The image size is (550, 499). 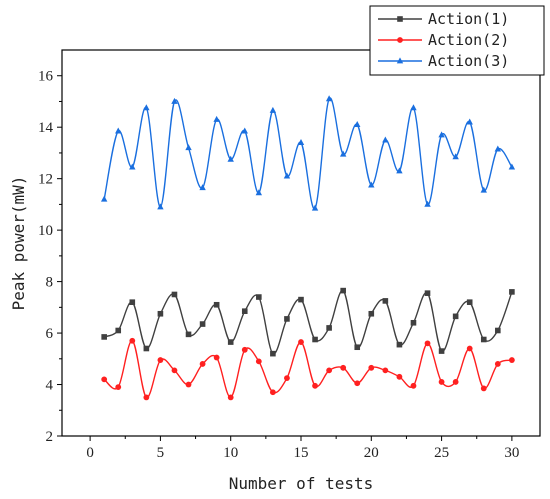 I want to click on y-tick-label: 2, so click(x=50, y=437).